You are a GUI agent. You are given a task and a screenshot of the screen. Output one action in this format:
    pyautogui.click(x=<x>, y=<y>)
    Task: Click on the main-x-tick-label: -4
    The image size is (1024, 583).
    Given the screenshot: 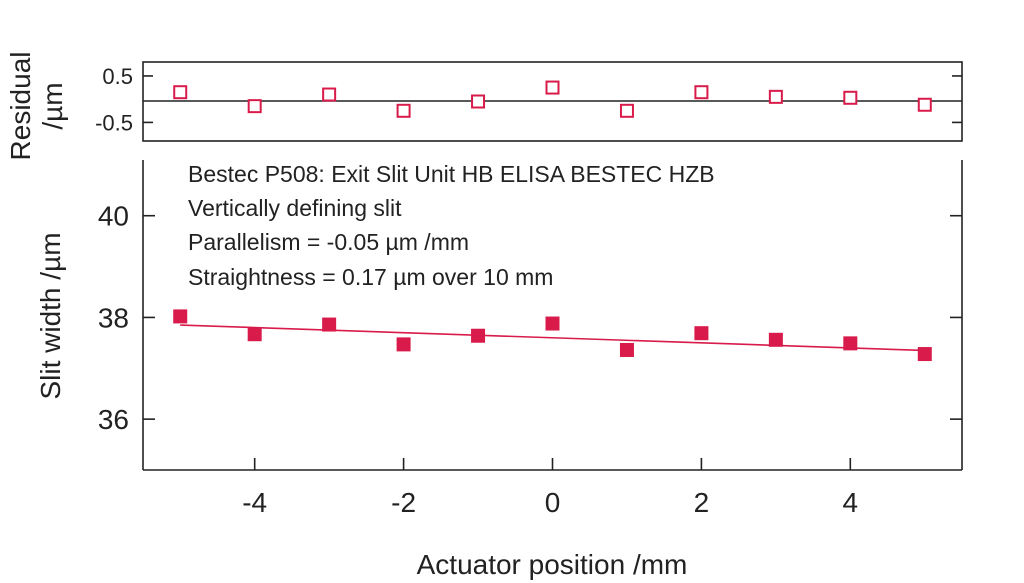 What is the action you would take?
    pyautogui.click(x=254, y=502)
    